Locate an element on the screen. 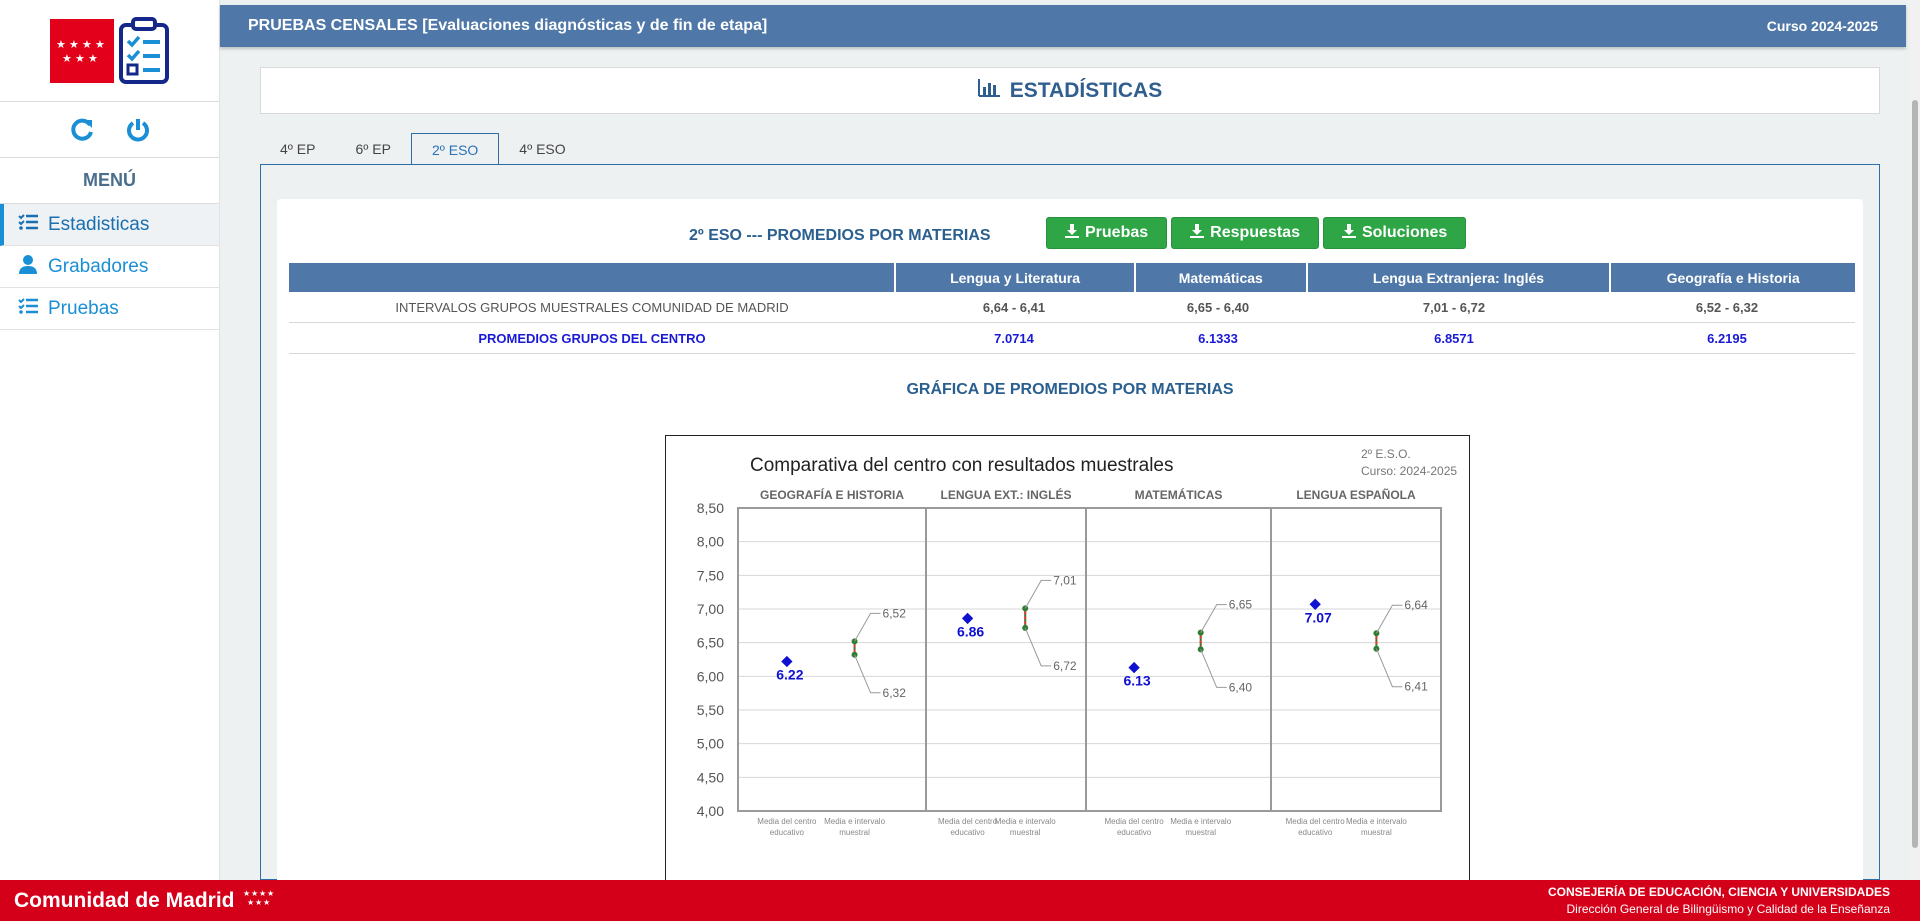 Image resolution: width=1920 pixels, height=921 pixels. download-respuestas-button: Respuestas is located at coordinates (1245, 233).